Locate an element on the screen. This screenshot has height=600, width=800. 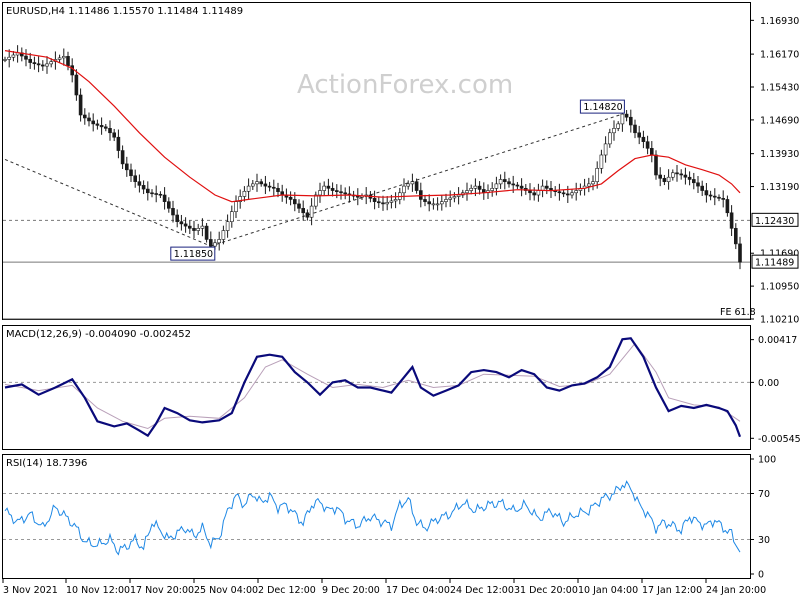
rsi-layer is located at coordinates (376, 518).